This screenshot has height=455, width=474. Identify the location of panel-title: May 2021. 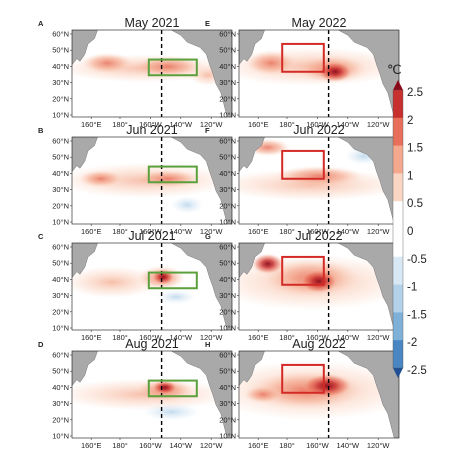
(152, 23).